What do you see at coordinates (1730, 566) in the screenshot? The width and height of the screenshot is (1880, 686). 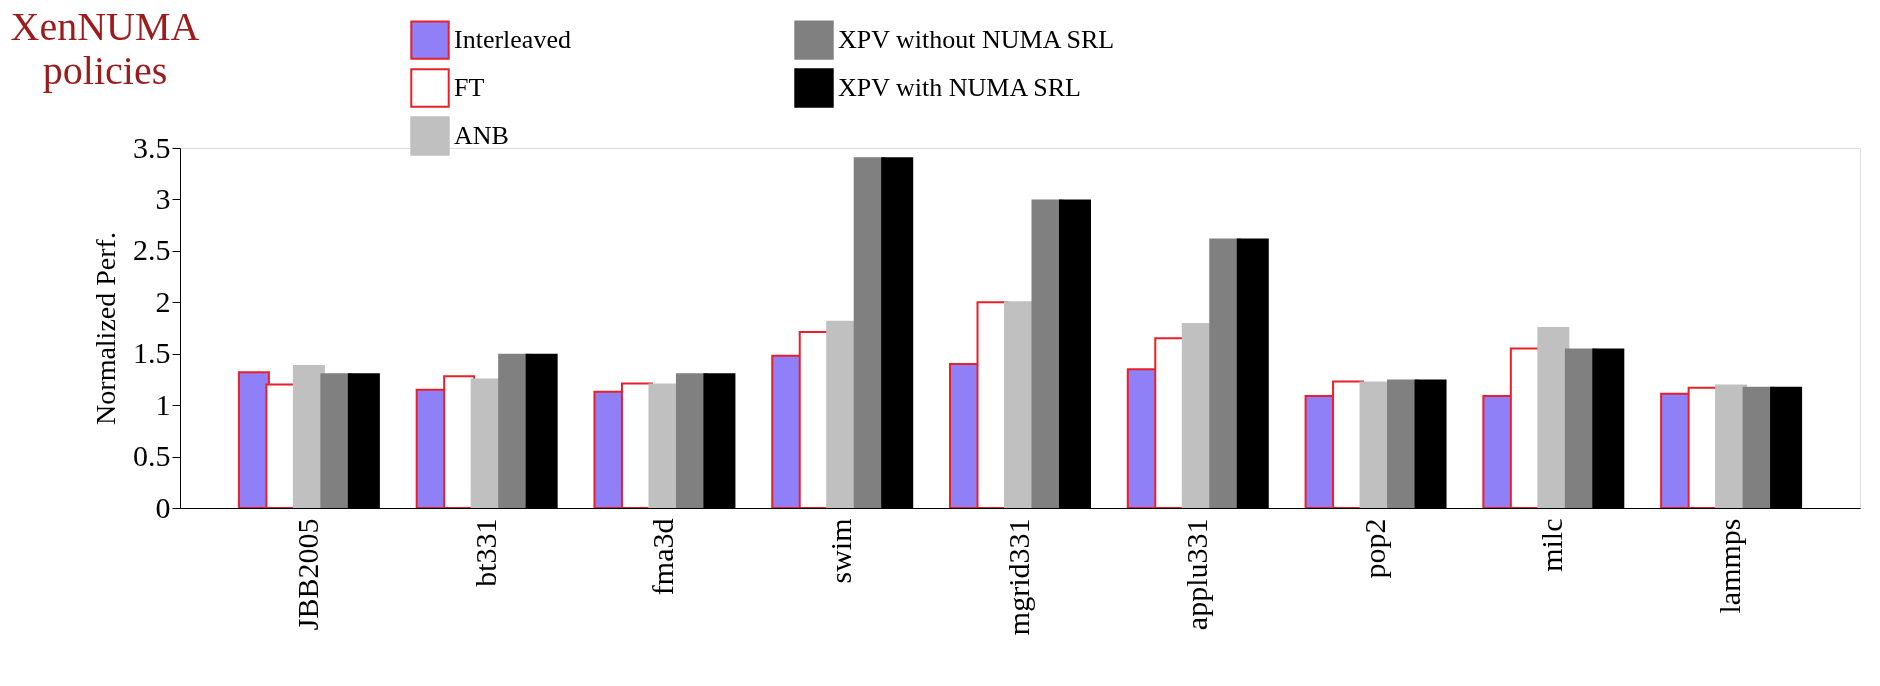 I see `x-tick-label: lammps` at bounding box center [1730, 566].